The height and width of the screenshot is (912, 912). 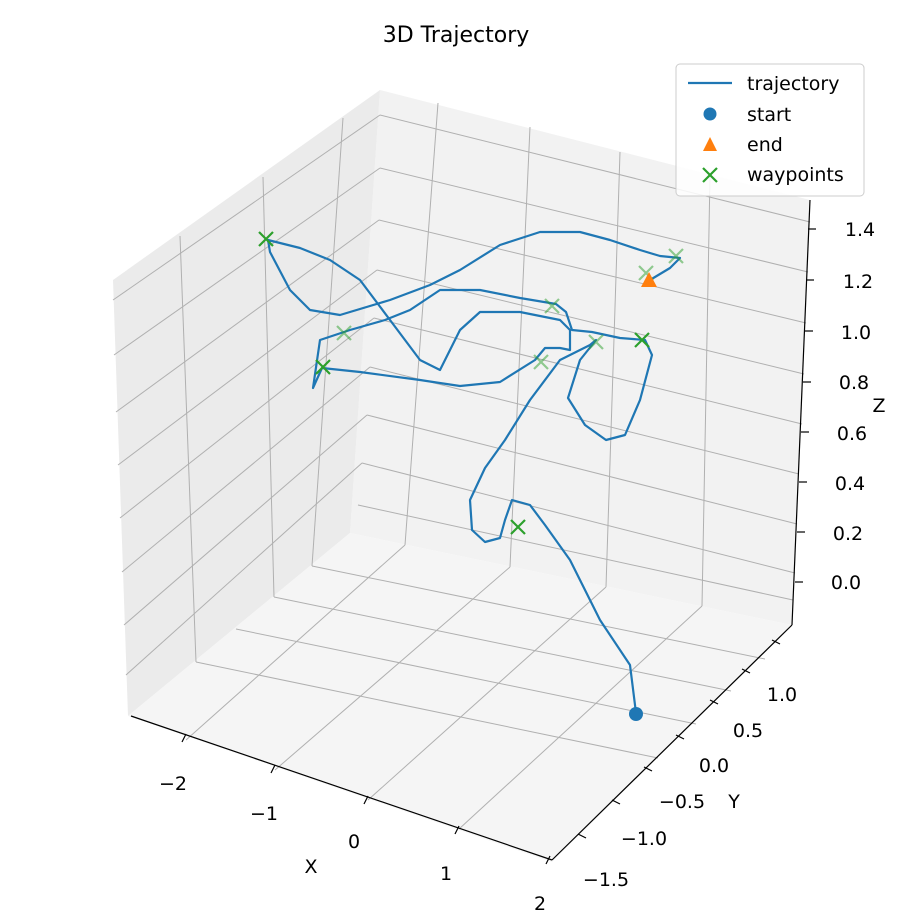 I want to click on y-tick-label: −1.0, so click(x=644, y=839).